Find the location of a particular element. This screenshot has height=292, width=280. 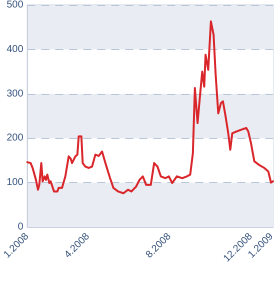

y-tick-label: 500 is located at coordinates (15, 5).